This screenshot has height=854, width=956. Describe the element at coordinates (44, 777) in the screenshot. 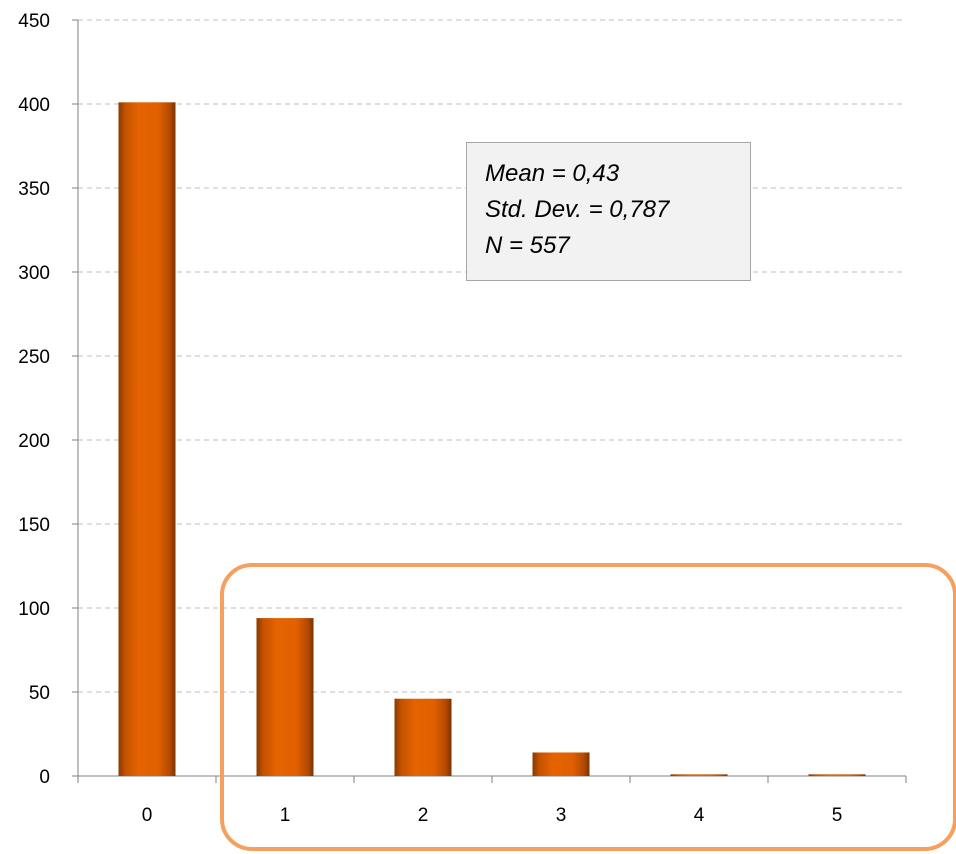

I see `y-tick-label: 0` at that location.